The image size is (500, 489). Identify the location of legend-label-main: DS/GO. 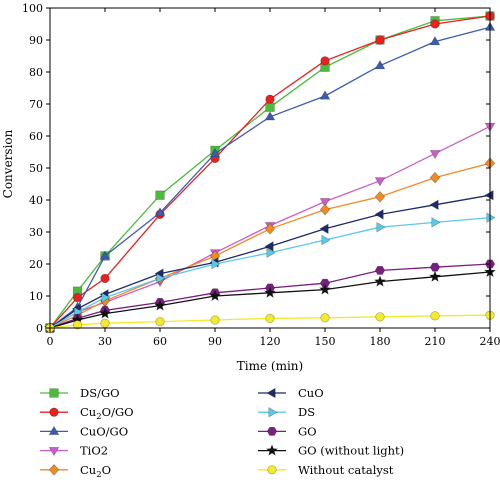
(100, 393).